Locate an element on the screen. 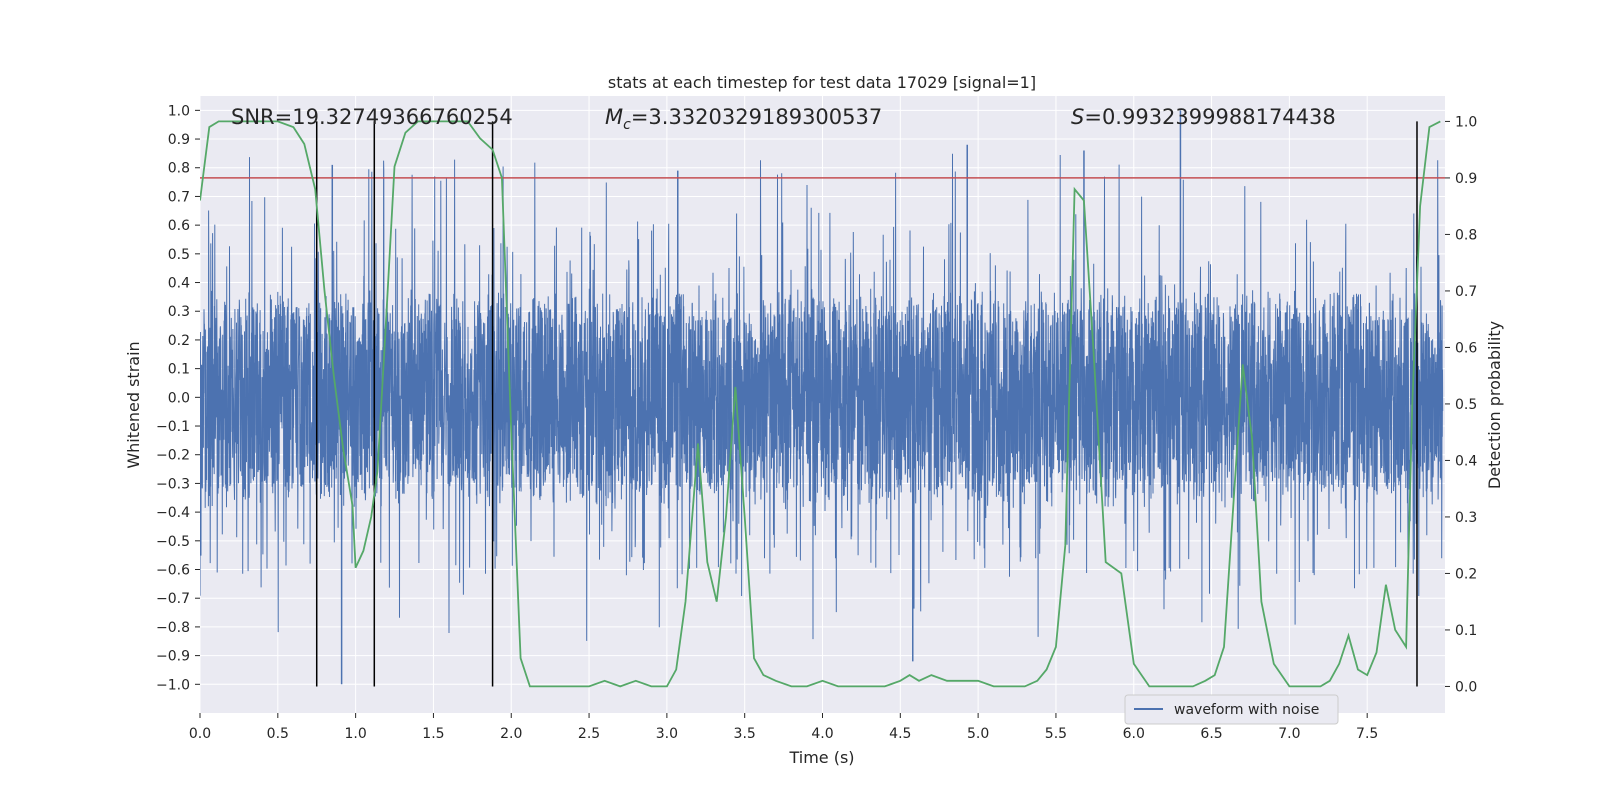 This screenshot has height=800, width=1600. y2-tick-label-3: 0.7 is located at coordinates (1466, 292).